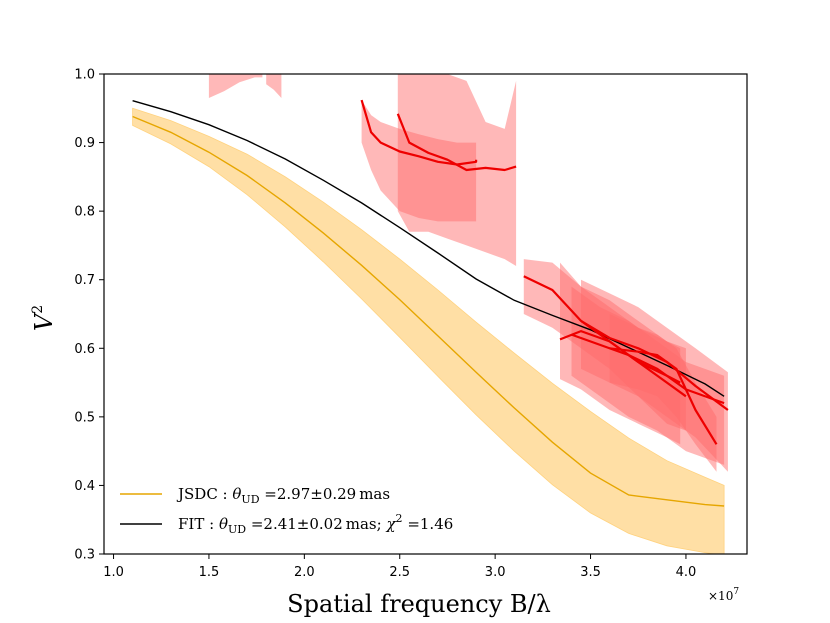 Image resolution: width=830 pixels, height=623 pixels. What do you see at coordinates (84, 349) in the screenshot?
I see `y-tick-label: 0.6` at bounding box center [84, 349].